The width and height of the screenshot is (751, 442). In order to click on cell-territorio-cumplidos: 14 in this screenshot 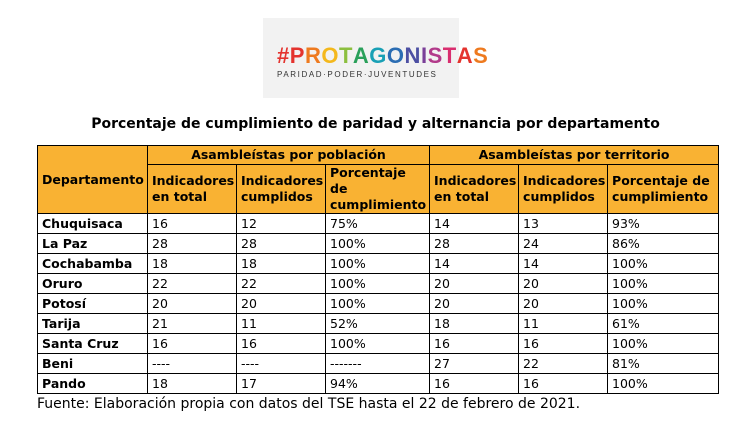, I will do `click(563, 263)`.